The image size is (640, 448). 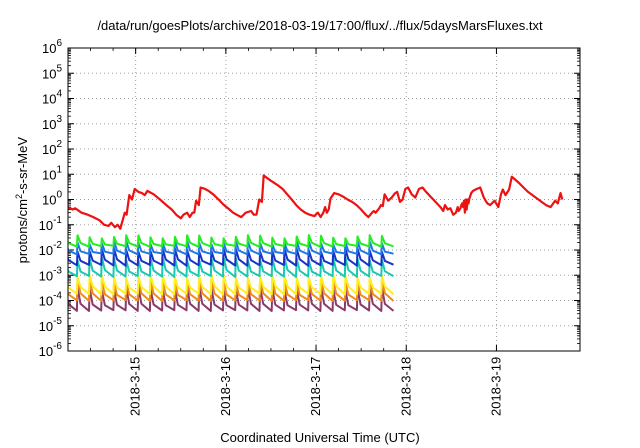 I want to click on y-tick-label: 10⁻¹, so click(x=51, y=224).